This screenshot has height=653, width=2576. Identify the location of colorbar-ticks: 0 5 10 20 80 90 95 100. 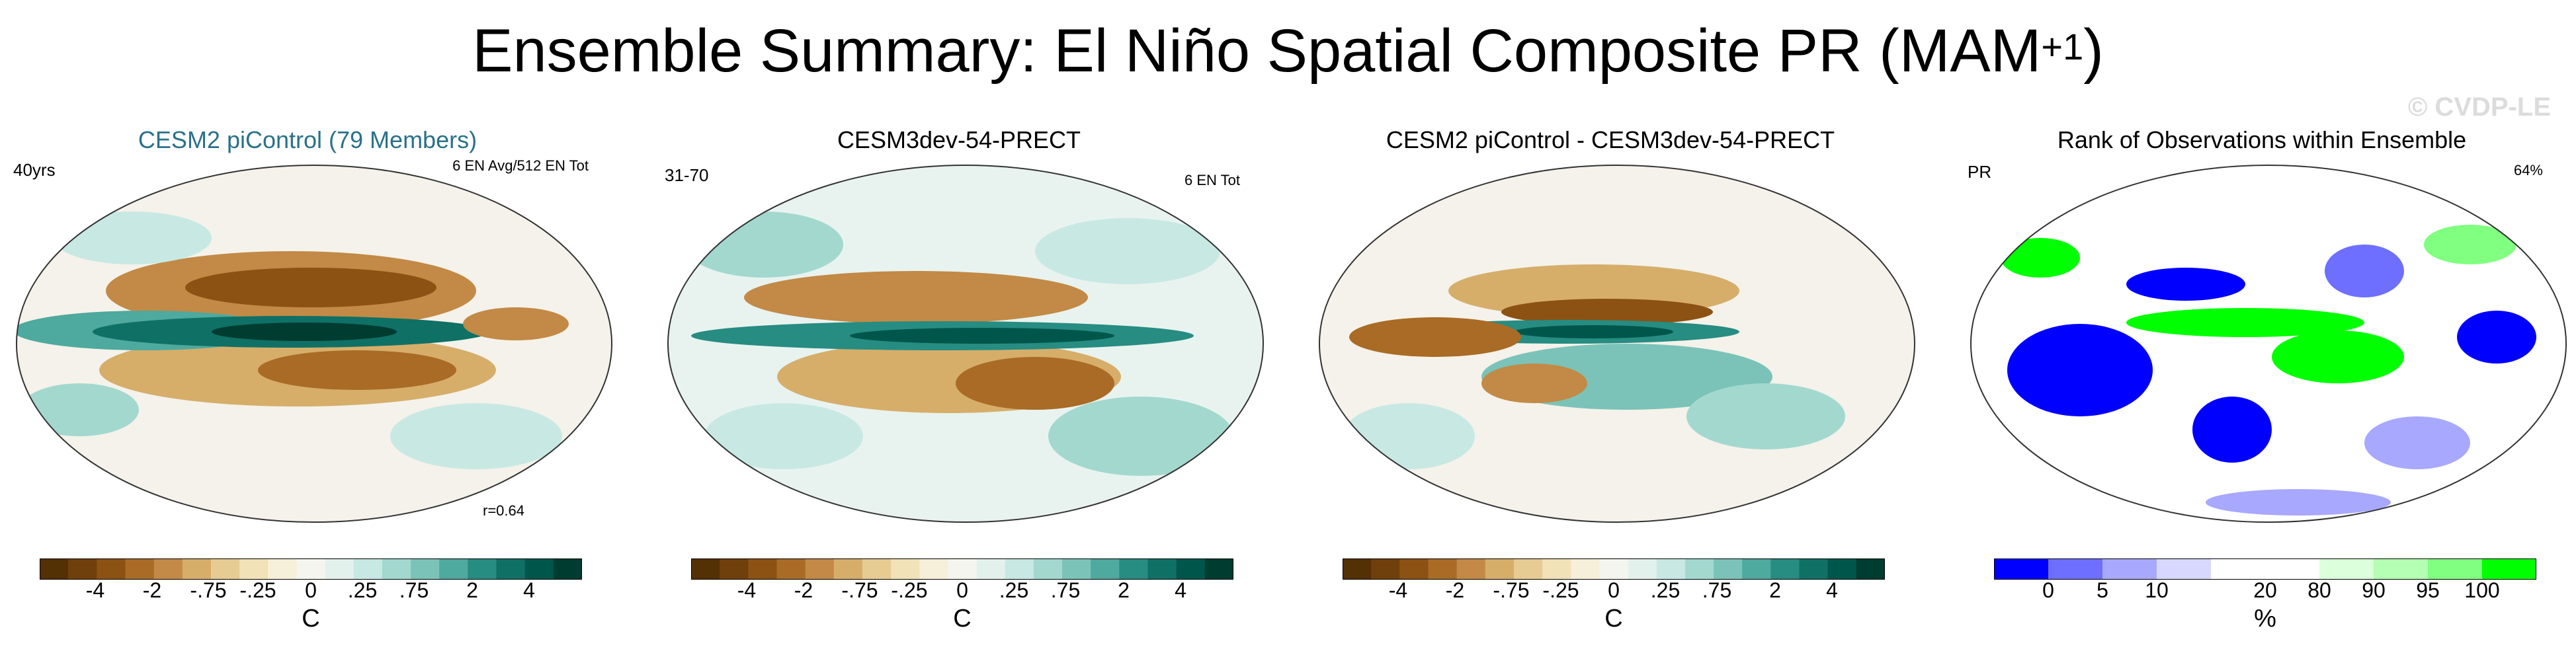
(2265, 591).